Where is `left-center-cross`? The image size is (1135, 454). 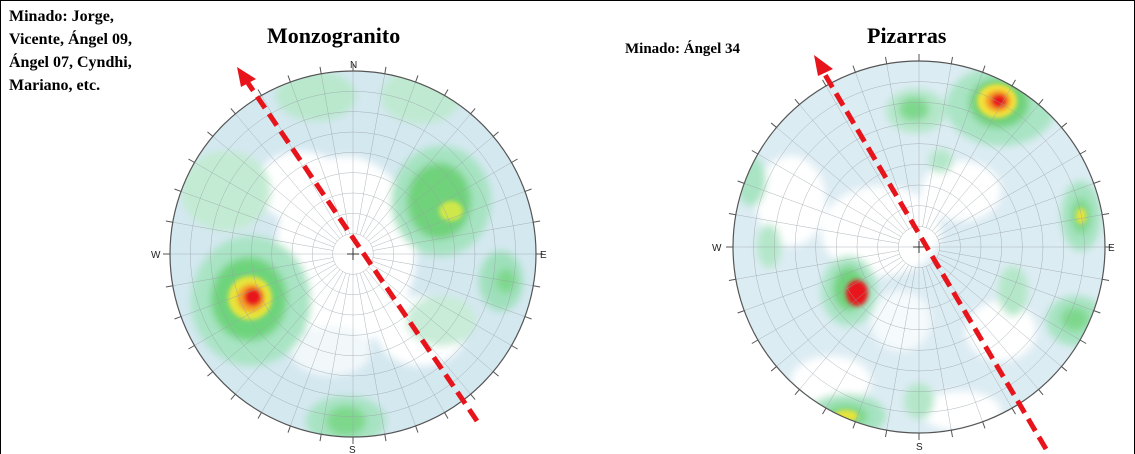
left-center-cross is located at coordinates (353, 254).